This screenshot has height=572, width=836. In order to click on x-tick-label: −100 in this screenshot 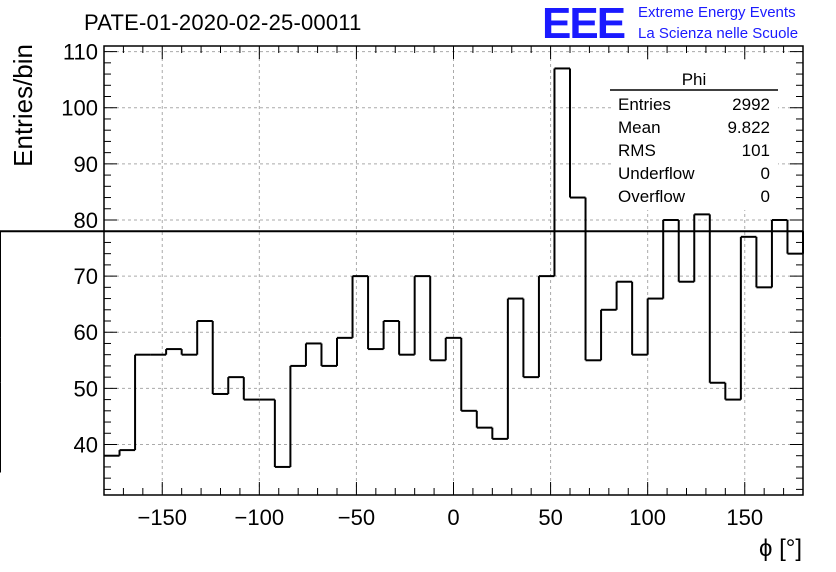, I will do `click(260, 517)`.